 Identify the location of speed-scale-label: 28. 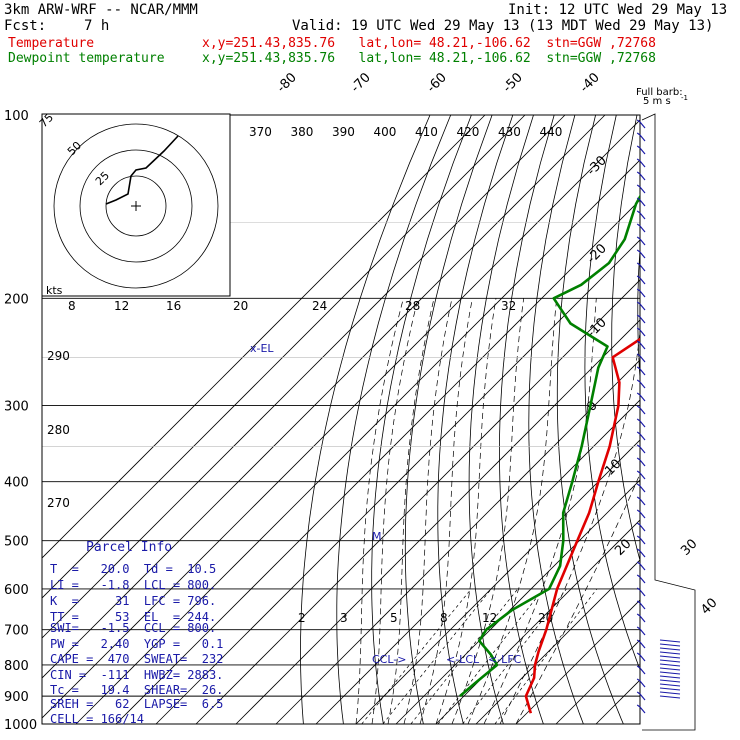
(412, 306).